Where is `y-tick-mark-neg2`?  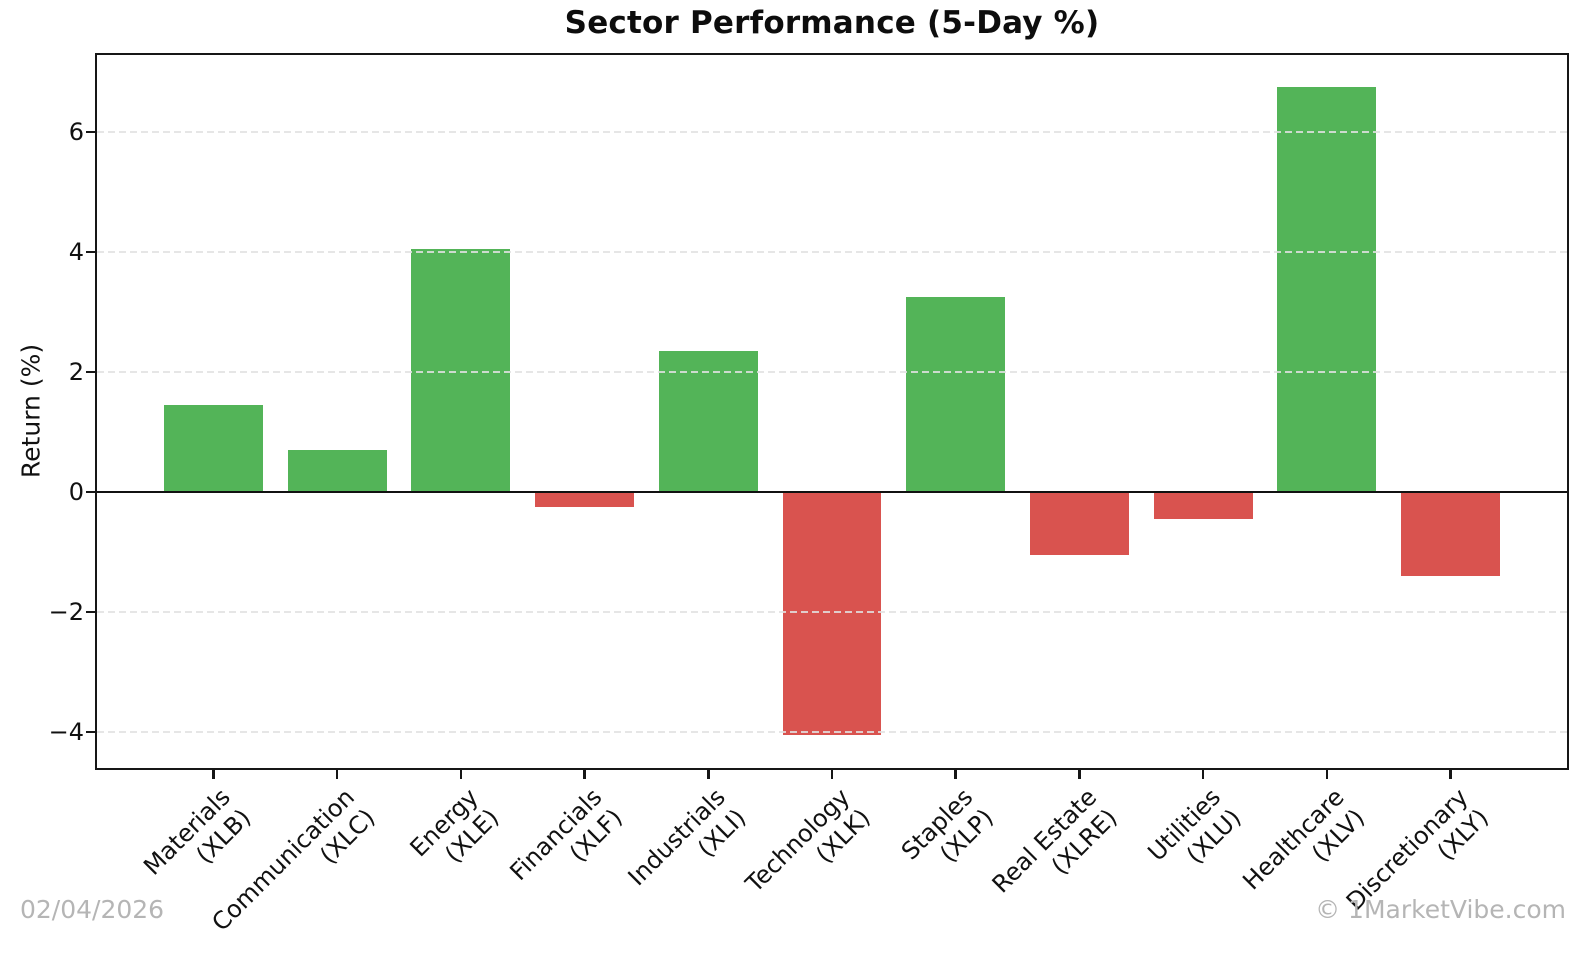 y-tick-mark-neg2 is located at coordinates (90, 612).